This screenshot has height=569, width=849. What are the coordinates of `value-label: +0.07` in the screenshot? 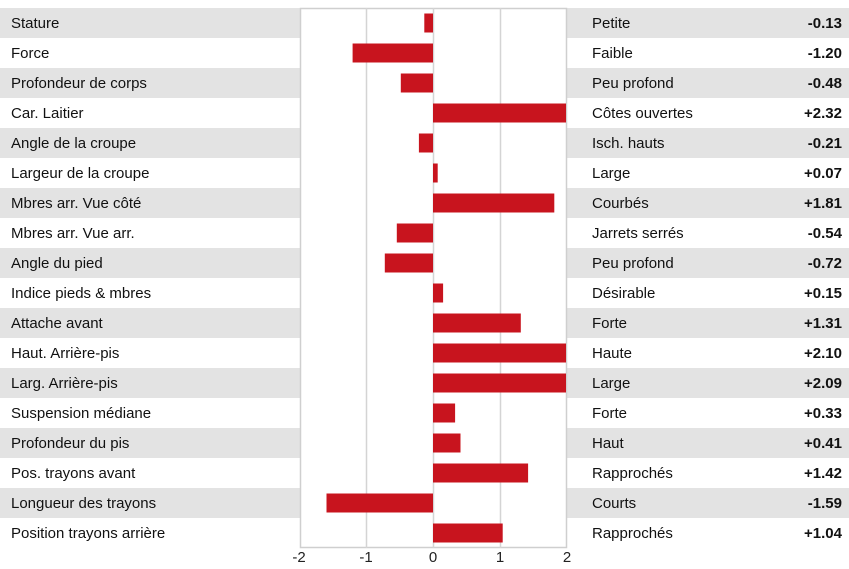 It's located at (823, 173).